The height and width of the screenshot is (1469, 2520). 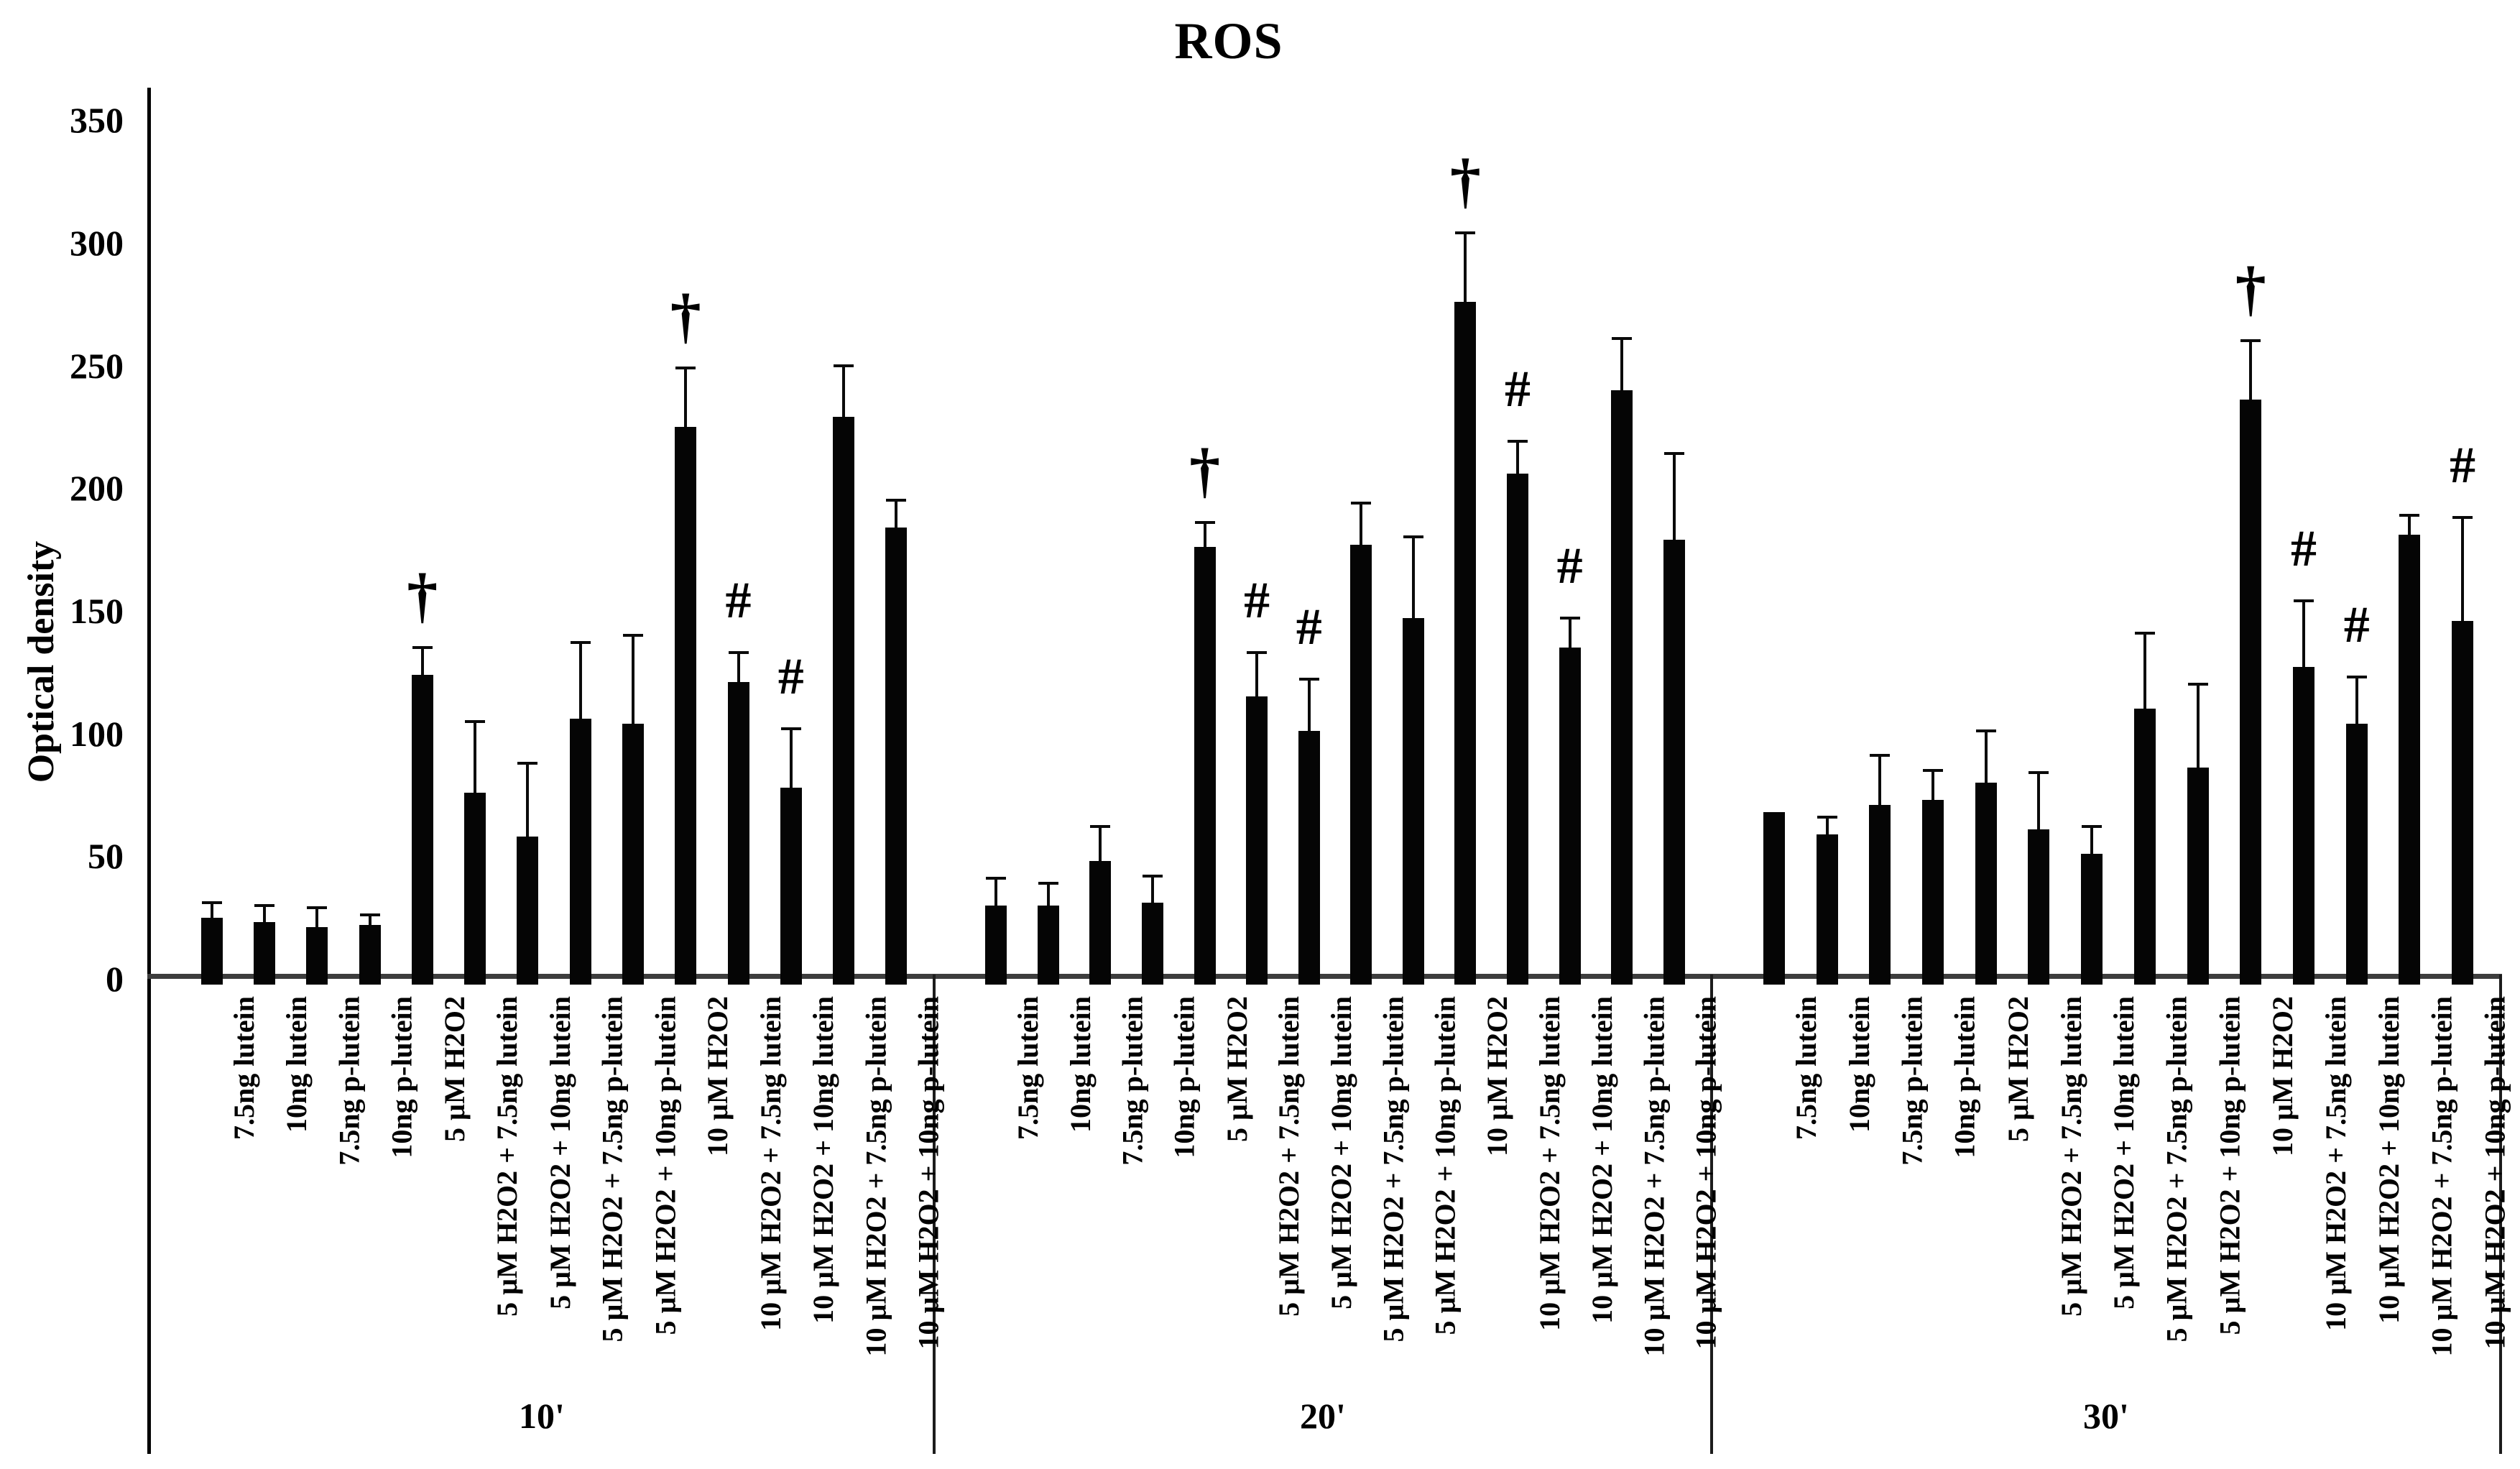 I want to click on y-tick-label: 200, so click(x=97, y=488).